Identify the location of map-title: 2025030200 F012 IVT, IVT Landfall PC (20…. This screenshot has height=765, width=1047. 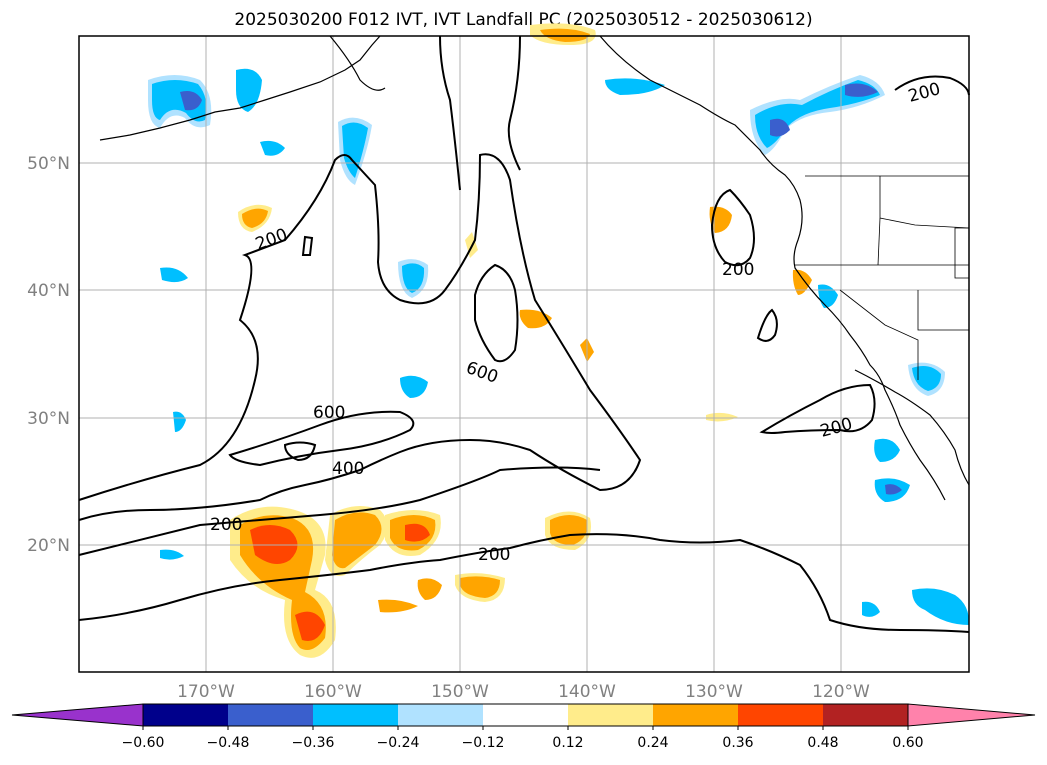
(523, 20).